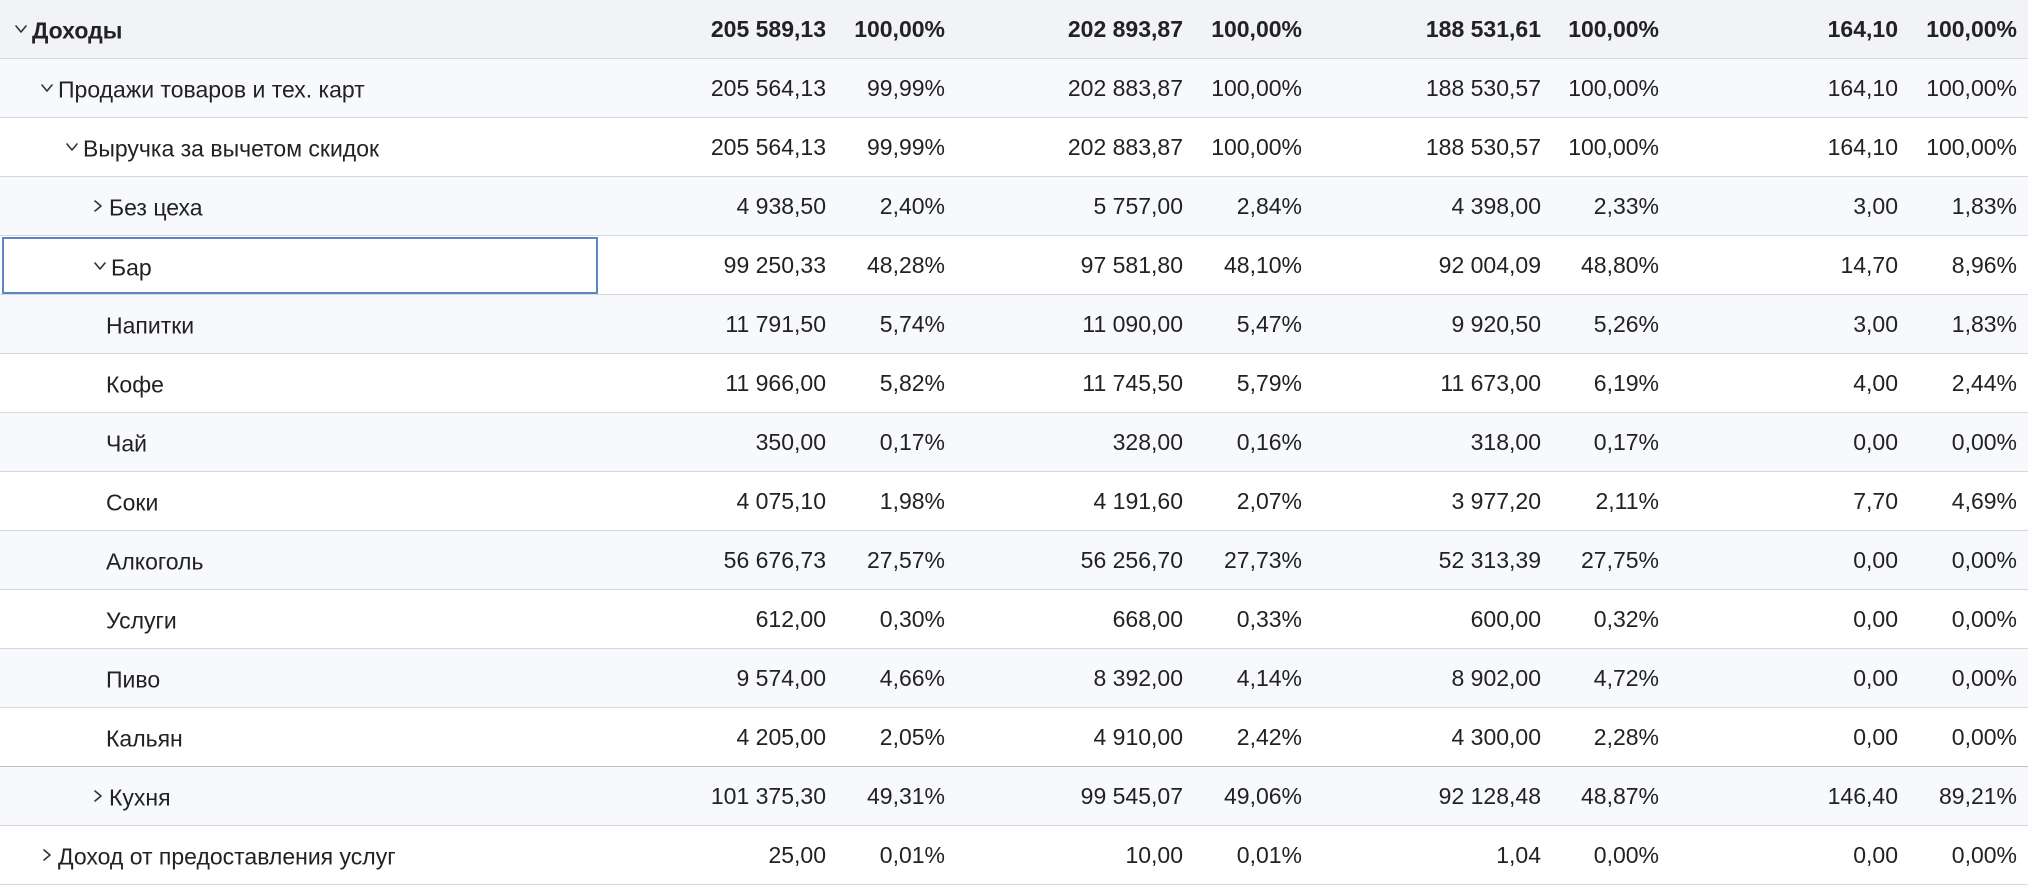 The height and width of the screenshot is (896, 2028). What do you see at coordinates (1626, 737) in the screenshot?
I see `period-3-share: 2,28%` at bounding box center [1626, 737].